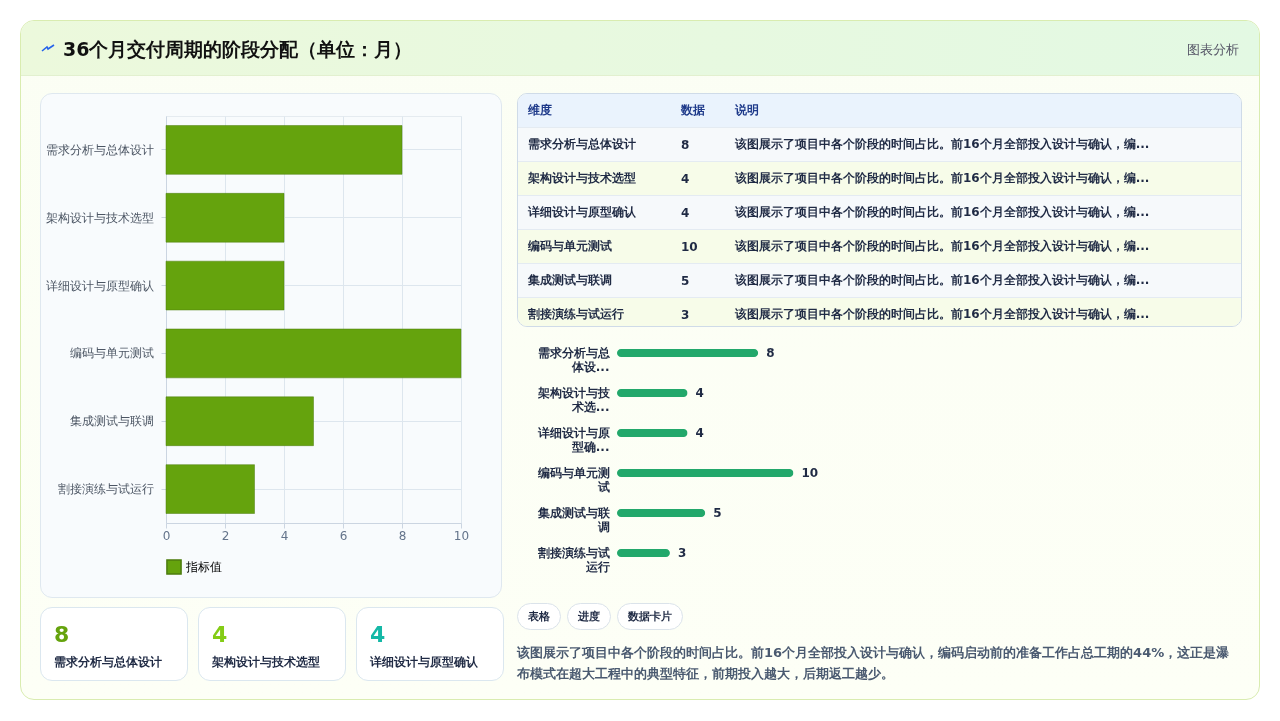  Describe the element at coordinates (770, 353) in the screenshot. I see `data-label: 8` at that location.